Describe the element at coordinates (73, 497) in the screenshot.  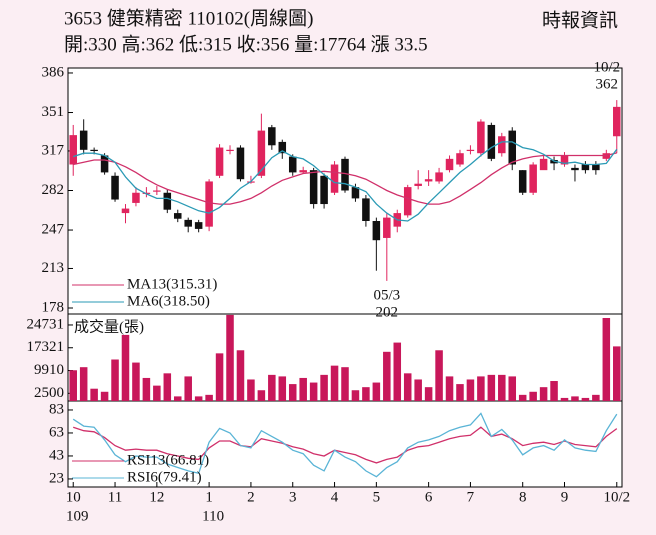
I see `x-tick-label: 10` at that location.